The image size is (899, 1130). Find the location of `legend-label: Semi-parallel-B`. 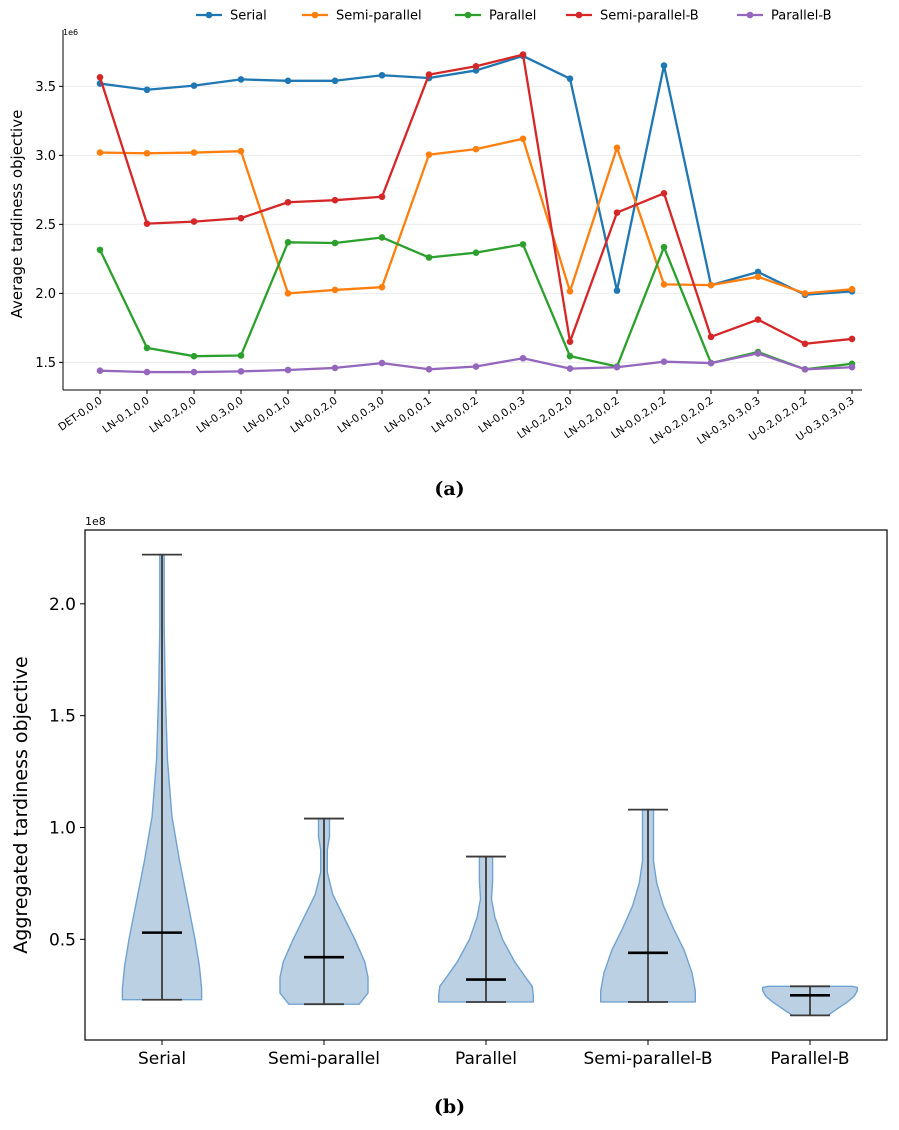

legend-label: Semi-parallel-B is located at coordinates (649, 16).